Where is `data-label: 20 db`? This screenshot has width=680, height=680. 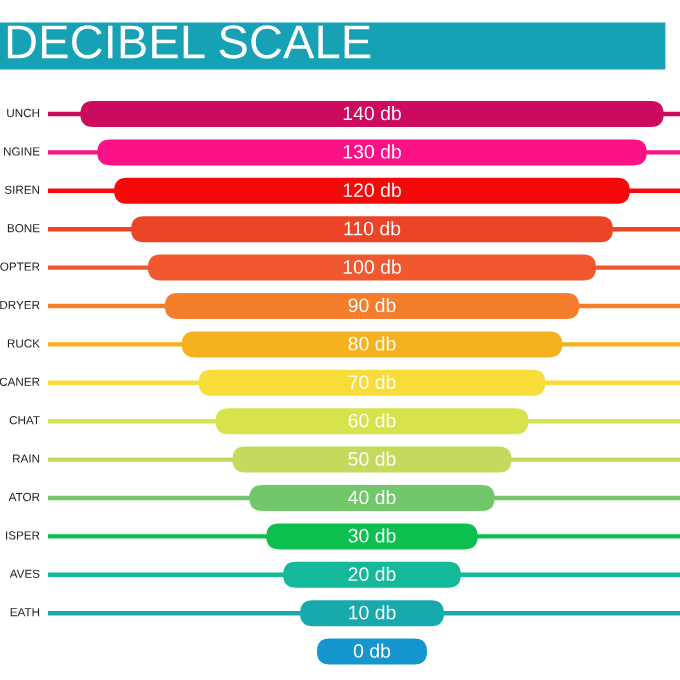 data-label: 20 db is located at coordinates (372, 574).